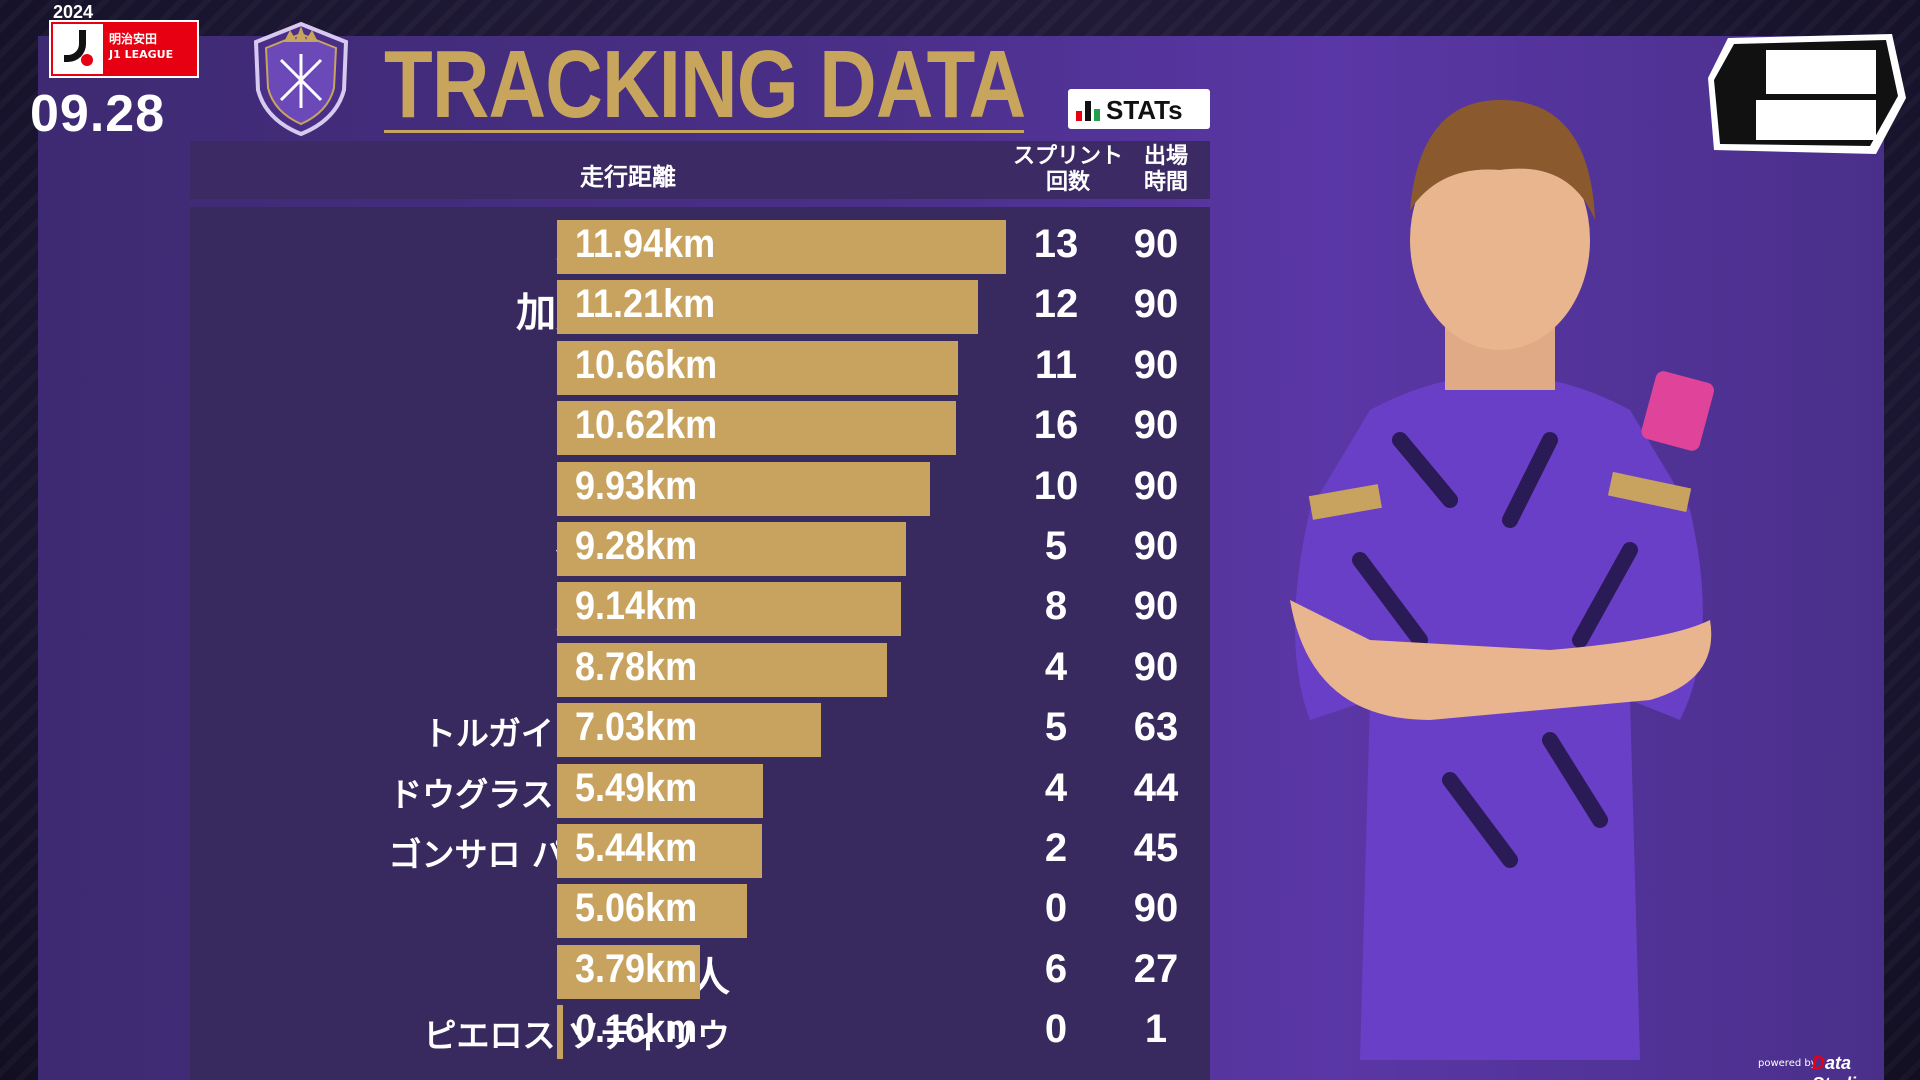 The width and height of the screenshot is (1920, 1080). Describe the element at coordinates (645, 304) in the screenshot. I see `distance-label: 11.21km` at that location.